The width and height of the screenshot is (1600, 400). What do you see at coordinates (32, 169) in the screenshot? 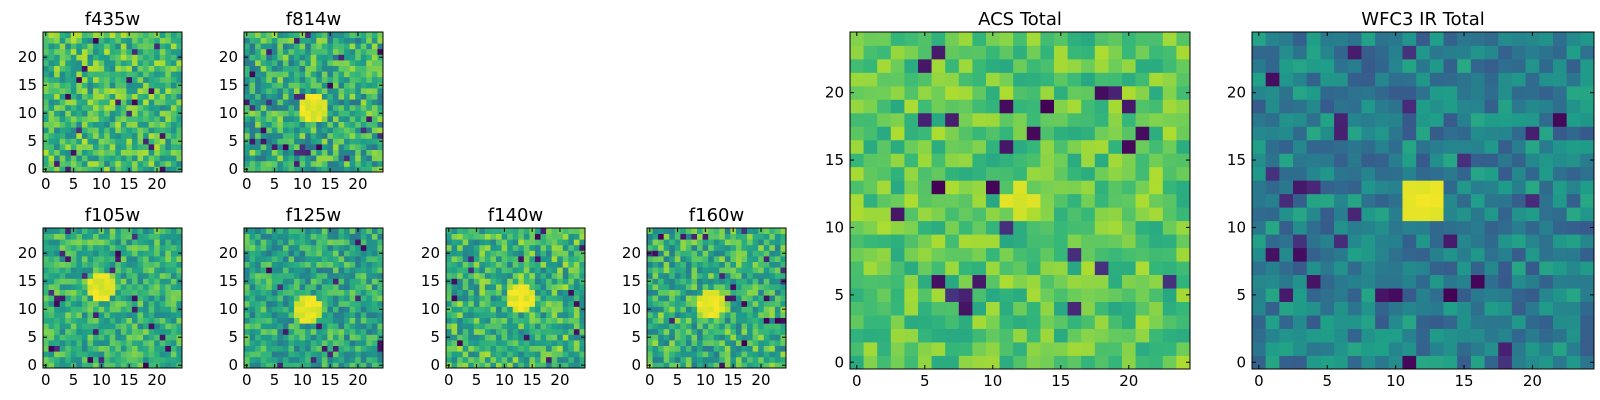
I see `y-tick-label: 0` at bounding box center [32, 169].